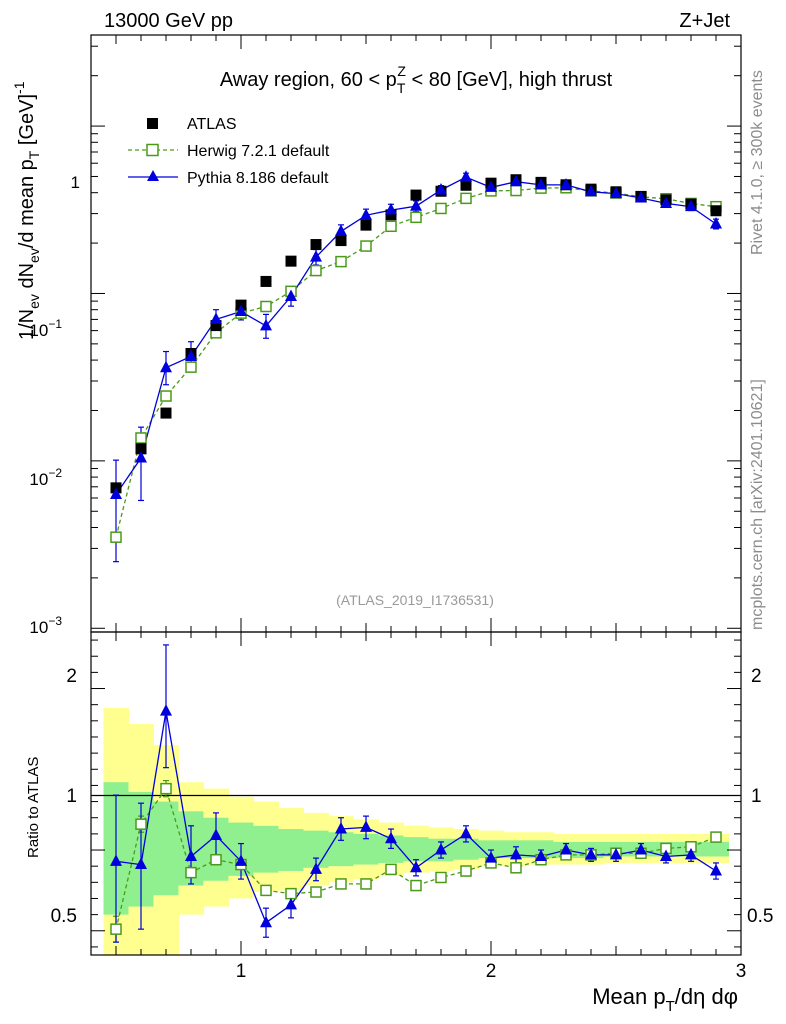 This screenshot has width=786, height=1024. I want to click on ytick-label-1e-2: 10⁻², so click(45, 477).